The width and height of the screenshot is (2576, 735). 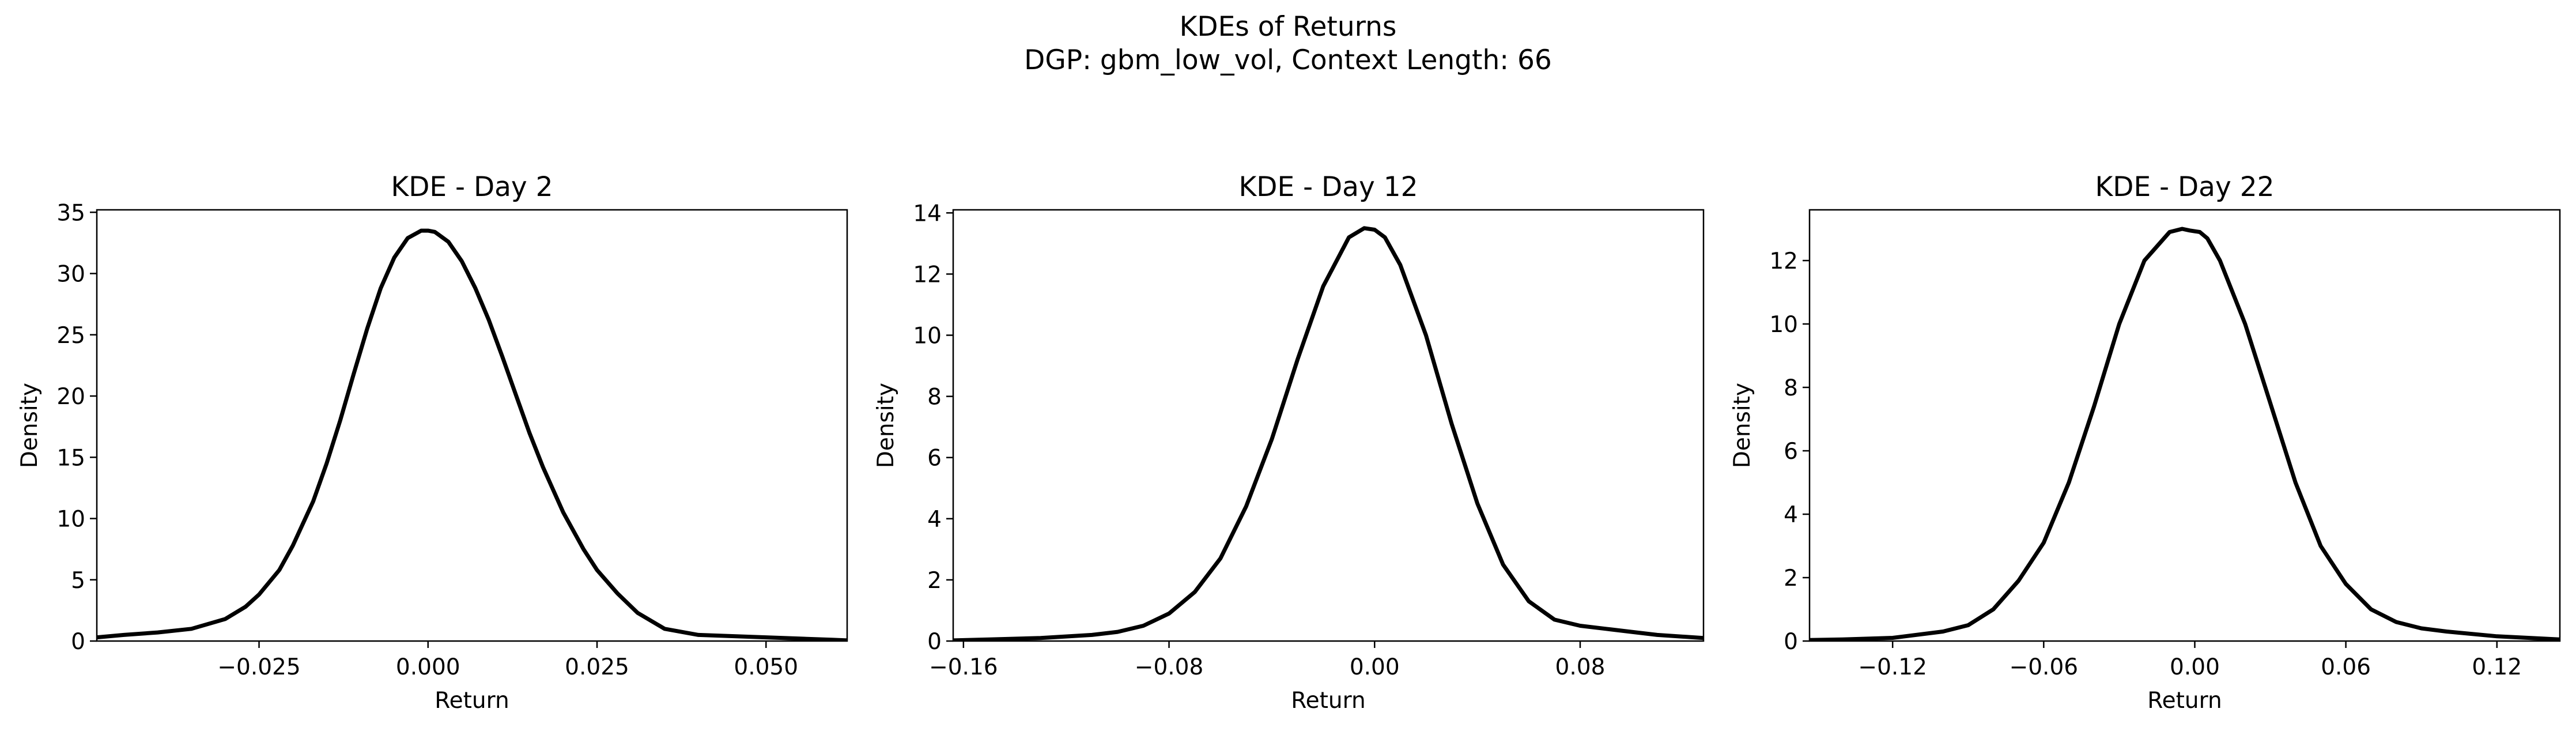 I want to click on subplot-title: KDE - Day 2, so click(x=472, y=187).